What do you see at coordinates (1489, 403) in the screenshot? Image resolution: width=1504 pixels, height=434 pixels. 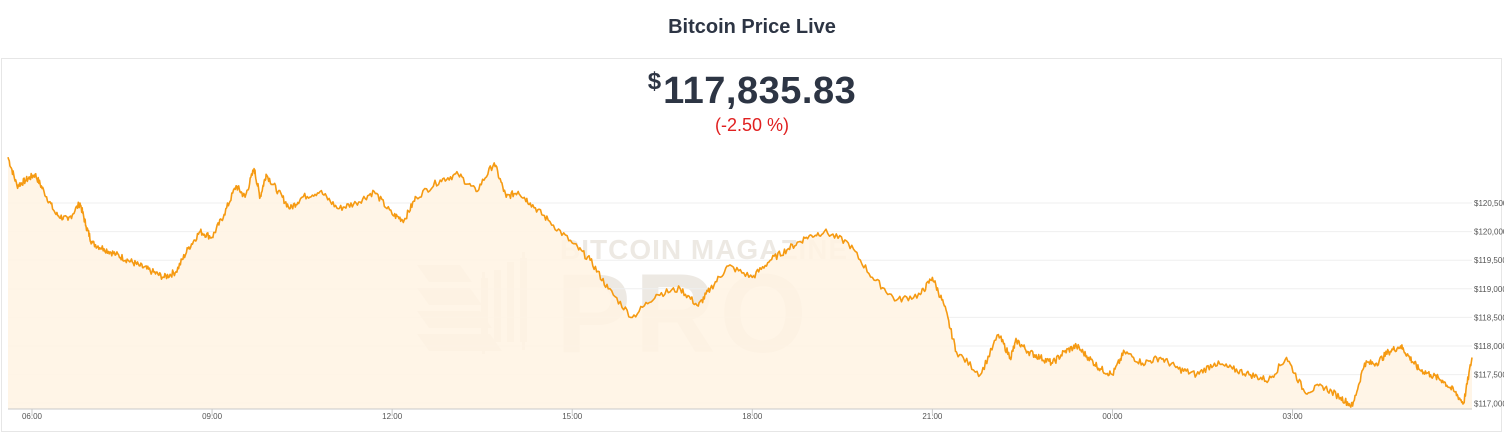 I see `y-tick-label: $117,000` at bounding box center [1489, 403].